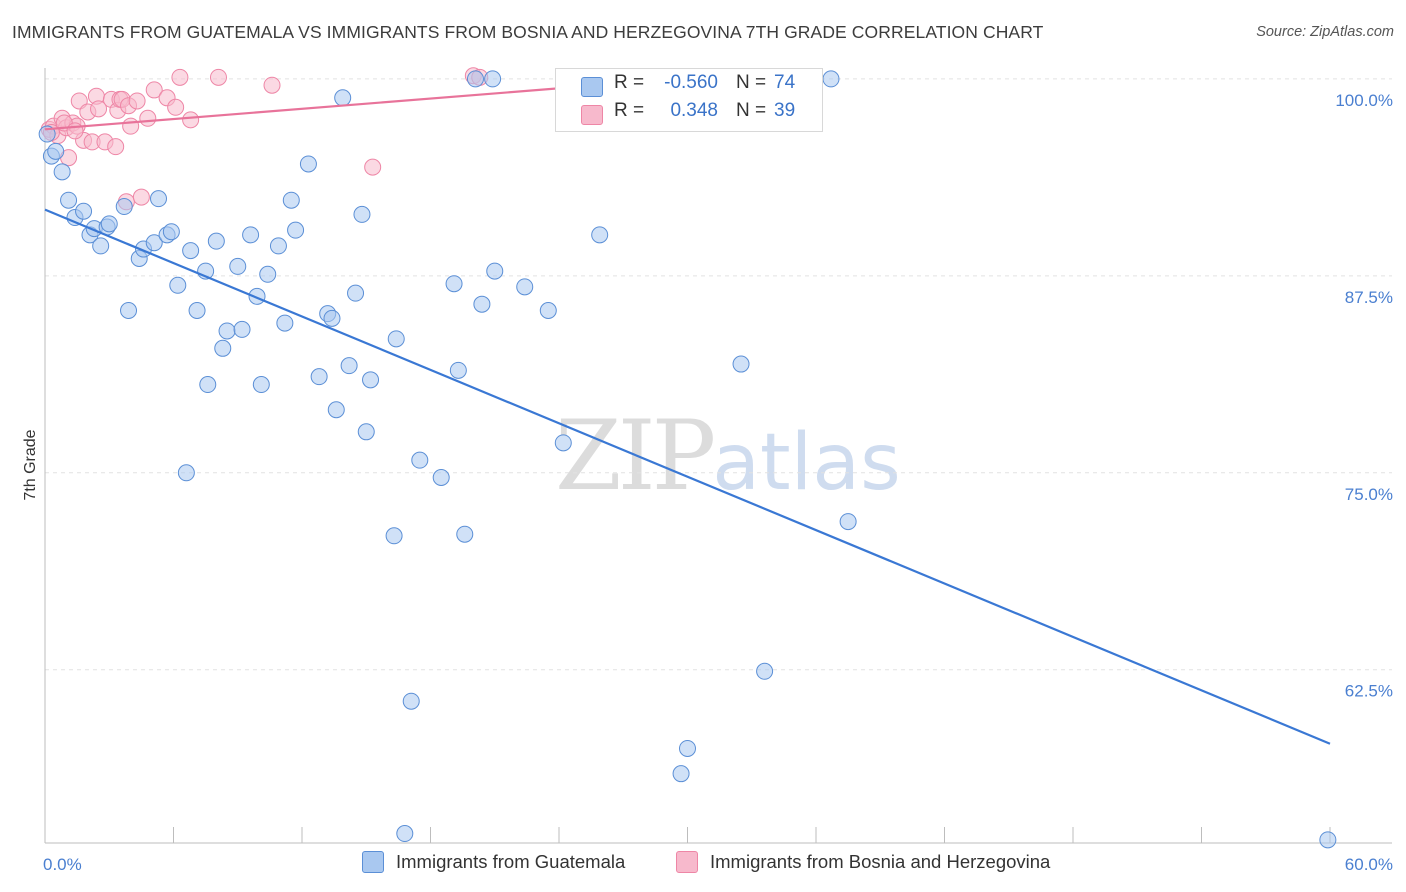  I want to click on stats-legend: R = -0.560 N = 74 R = 0.348 N = 39, so click(689, 100).